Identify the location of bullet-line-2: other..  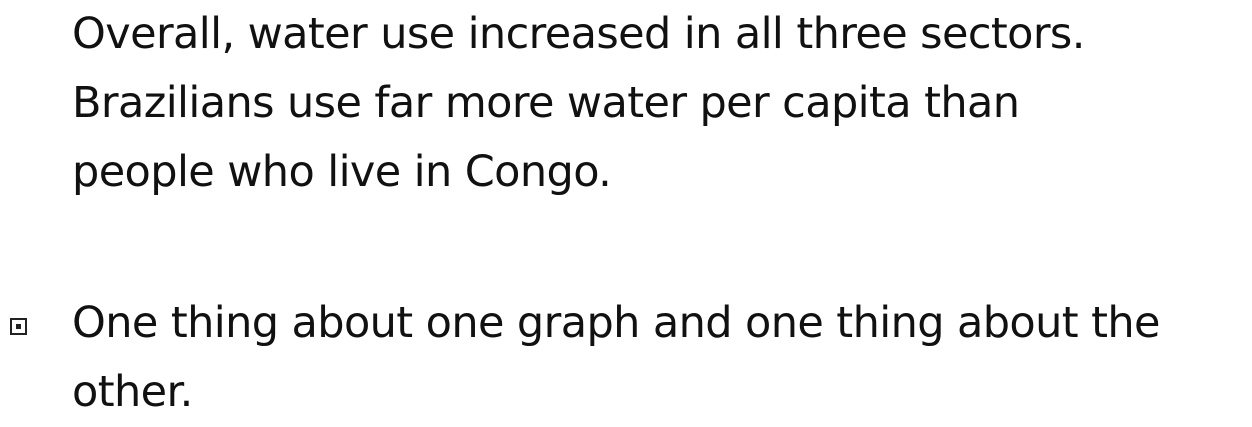
(132, 392).